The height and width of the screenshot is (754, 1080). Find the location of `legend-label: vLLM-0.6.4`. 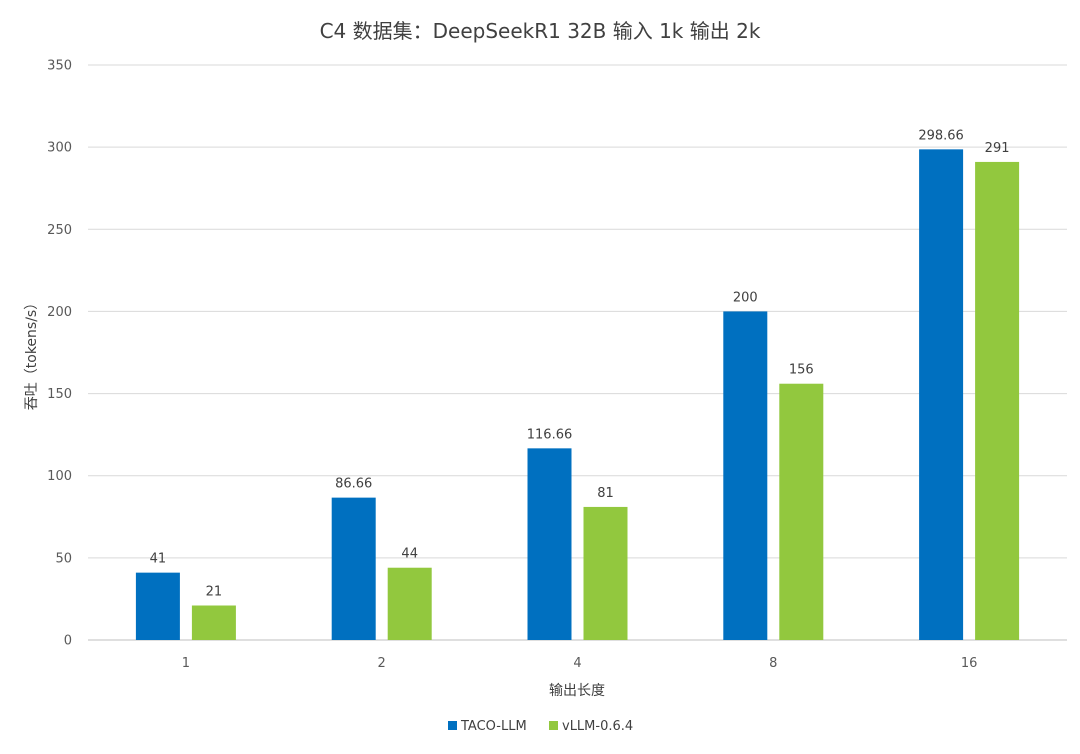

legend-label: vLLM-0.6.4 is located at coordinates (597, 726).